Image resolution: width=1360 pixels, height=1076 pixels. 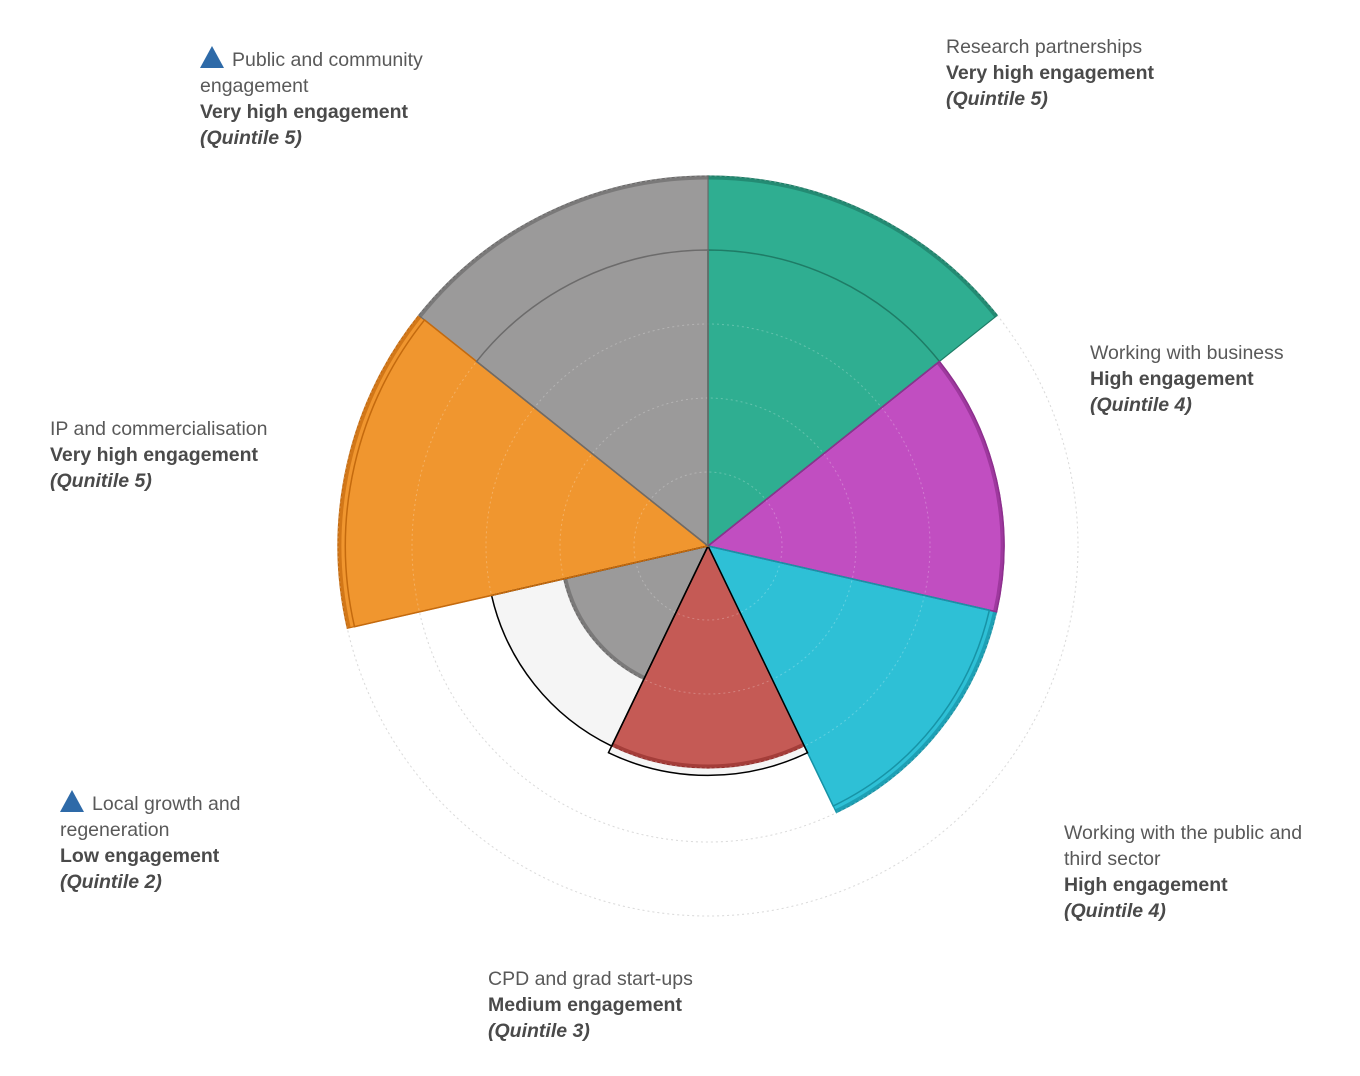 What do you see at coordinates (150, 817) in the screenshot?
I see `label-name: Local growth and regeneration` at bounding box center [150, 817].